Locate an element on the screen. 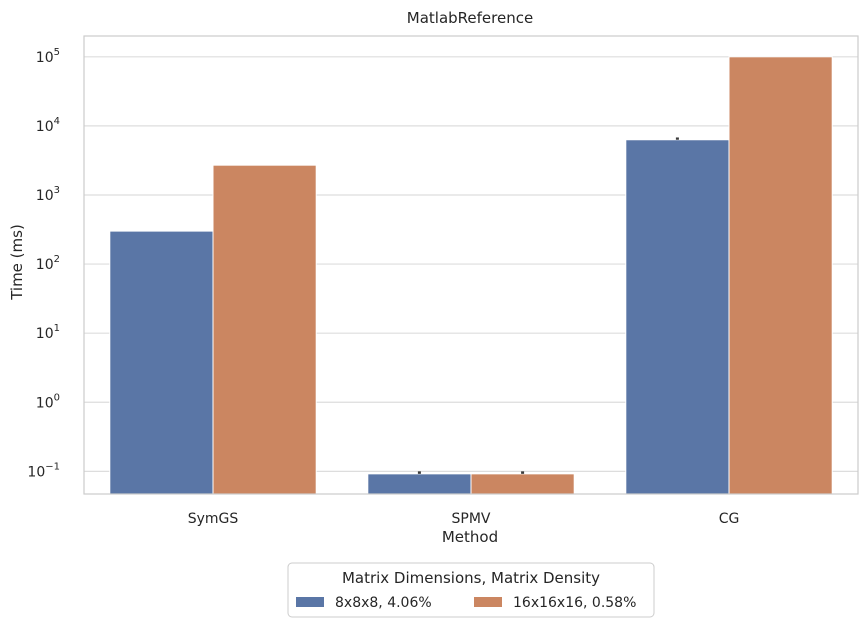 This screenshot has width=867, height=626. y-tick-label: 10³ is located at coordinates (48, 194).